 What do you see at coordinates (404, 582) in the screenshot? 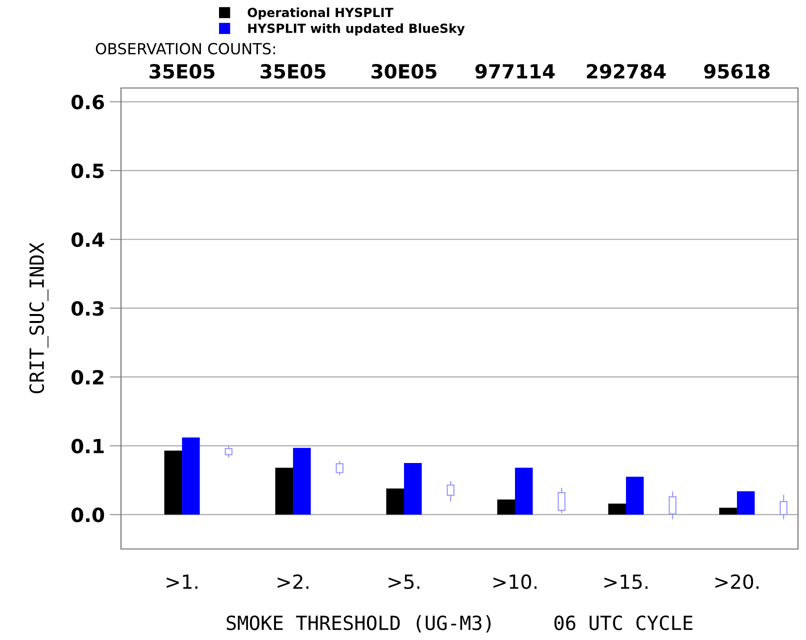
I see `x-tick-label: >5.` at bounding box center [404, 582].